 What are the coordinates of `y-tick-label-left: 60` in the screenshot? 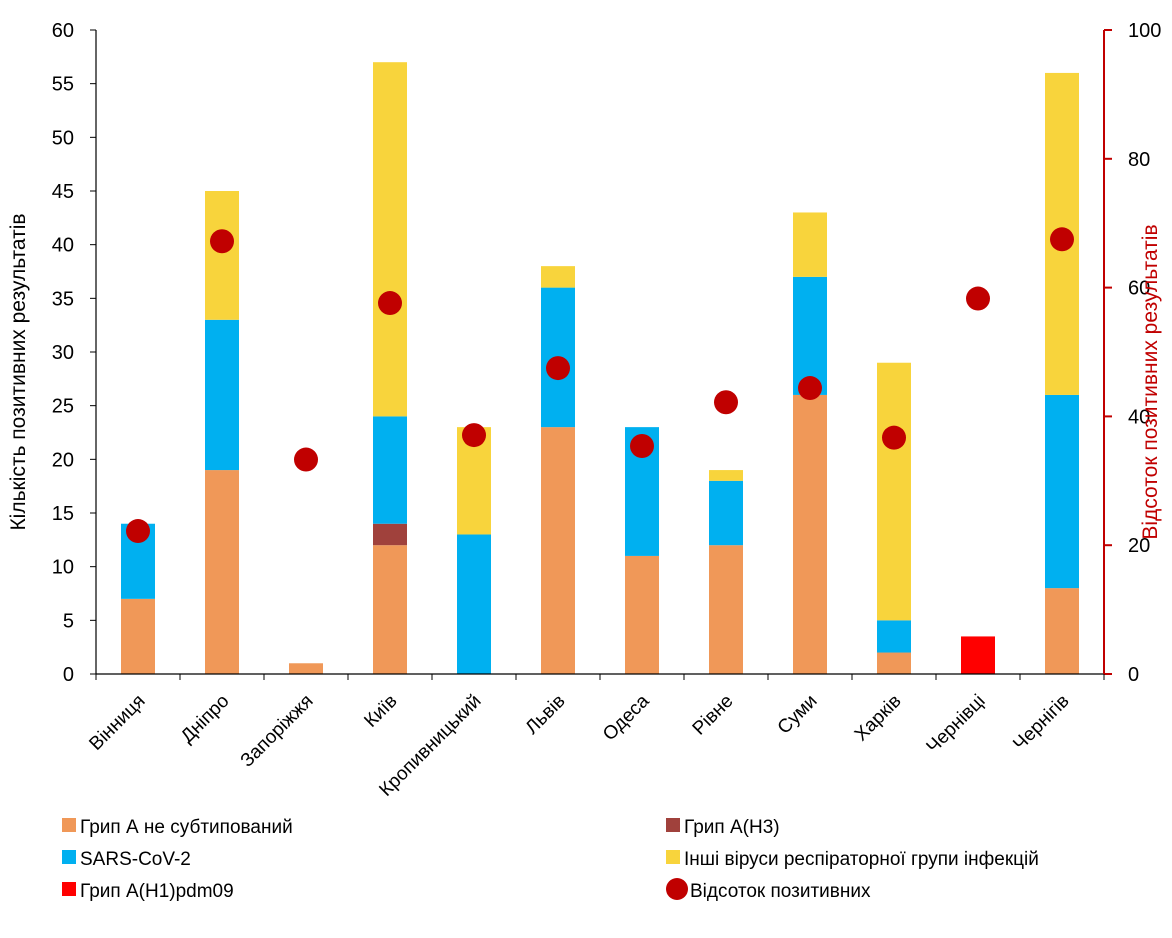 It's located at (63, 31).